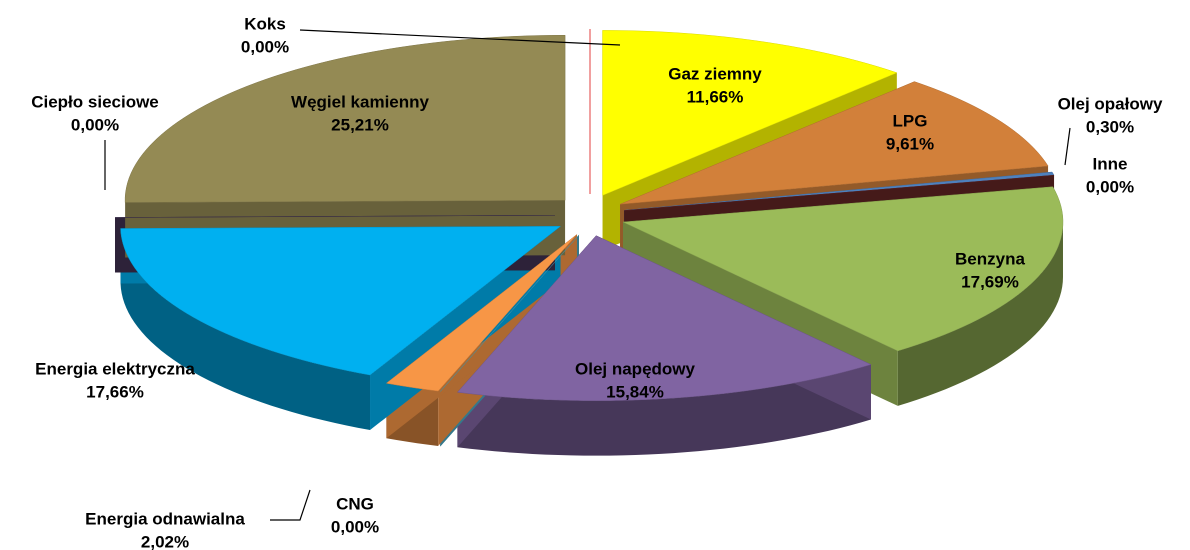 Image resolution: width=1190 pixels, height=550 pixels. I want to click on slice-label: LPG, so click(910, 120).